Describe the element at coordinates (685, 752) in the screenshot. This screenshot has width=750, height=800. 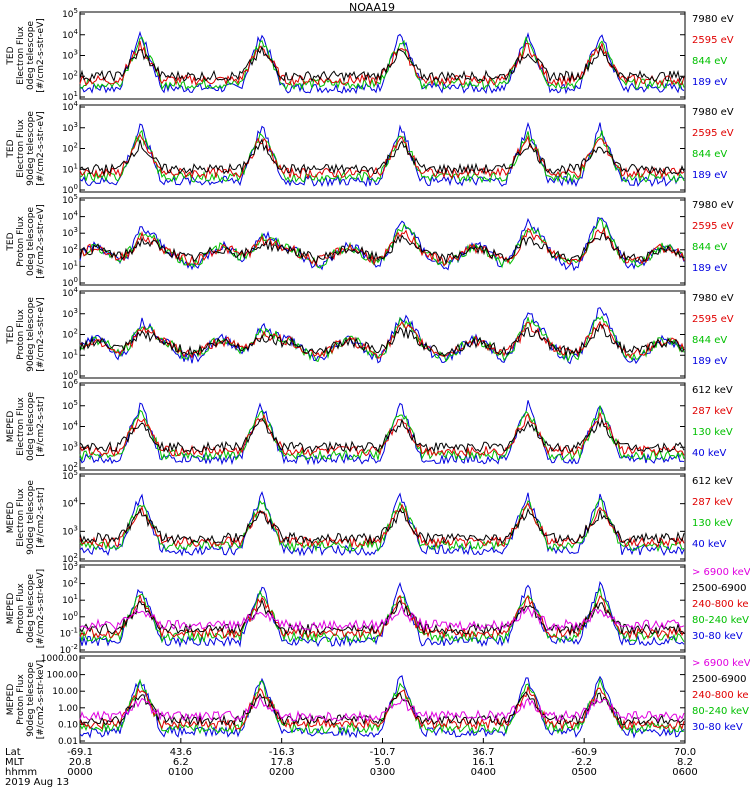
I see `x-tick-lat: 70.0` at that location.